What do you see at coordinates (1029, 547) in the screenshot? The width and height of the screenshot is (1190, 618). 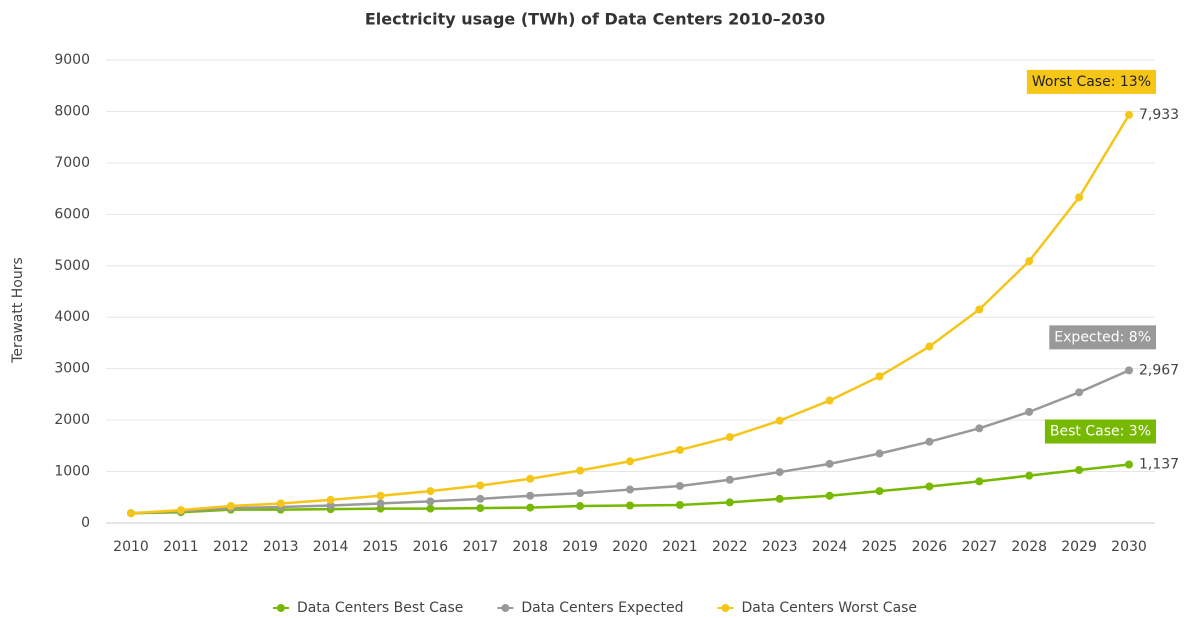 I see `x-tick-label: 2028` at bounding box center [1029, 547].